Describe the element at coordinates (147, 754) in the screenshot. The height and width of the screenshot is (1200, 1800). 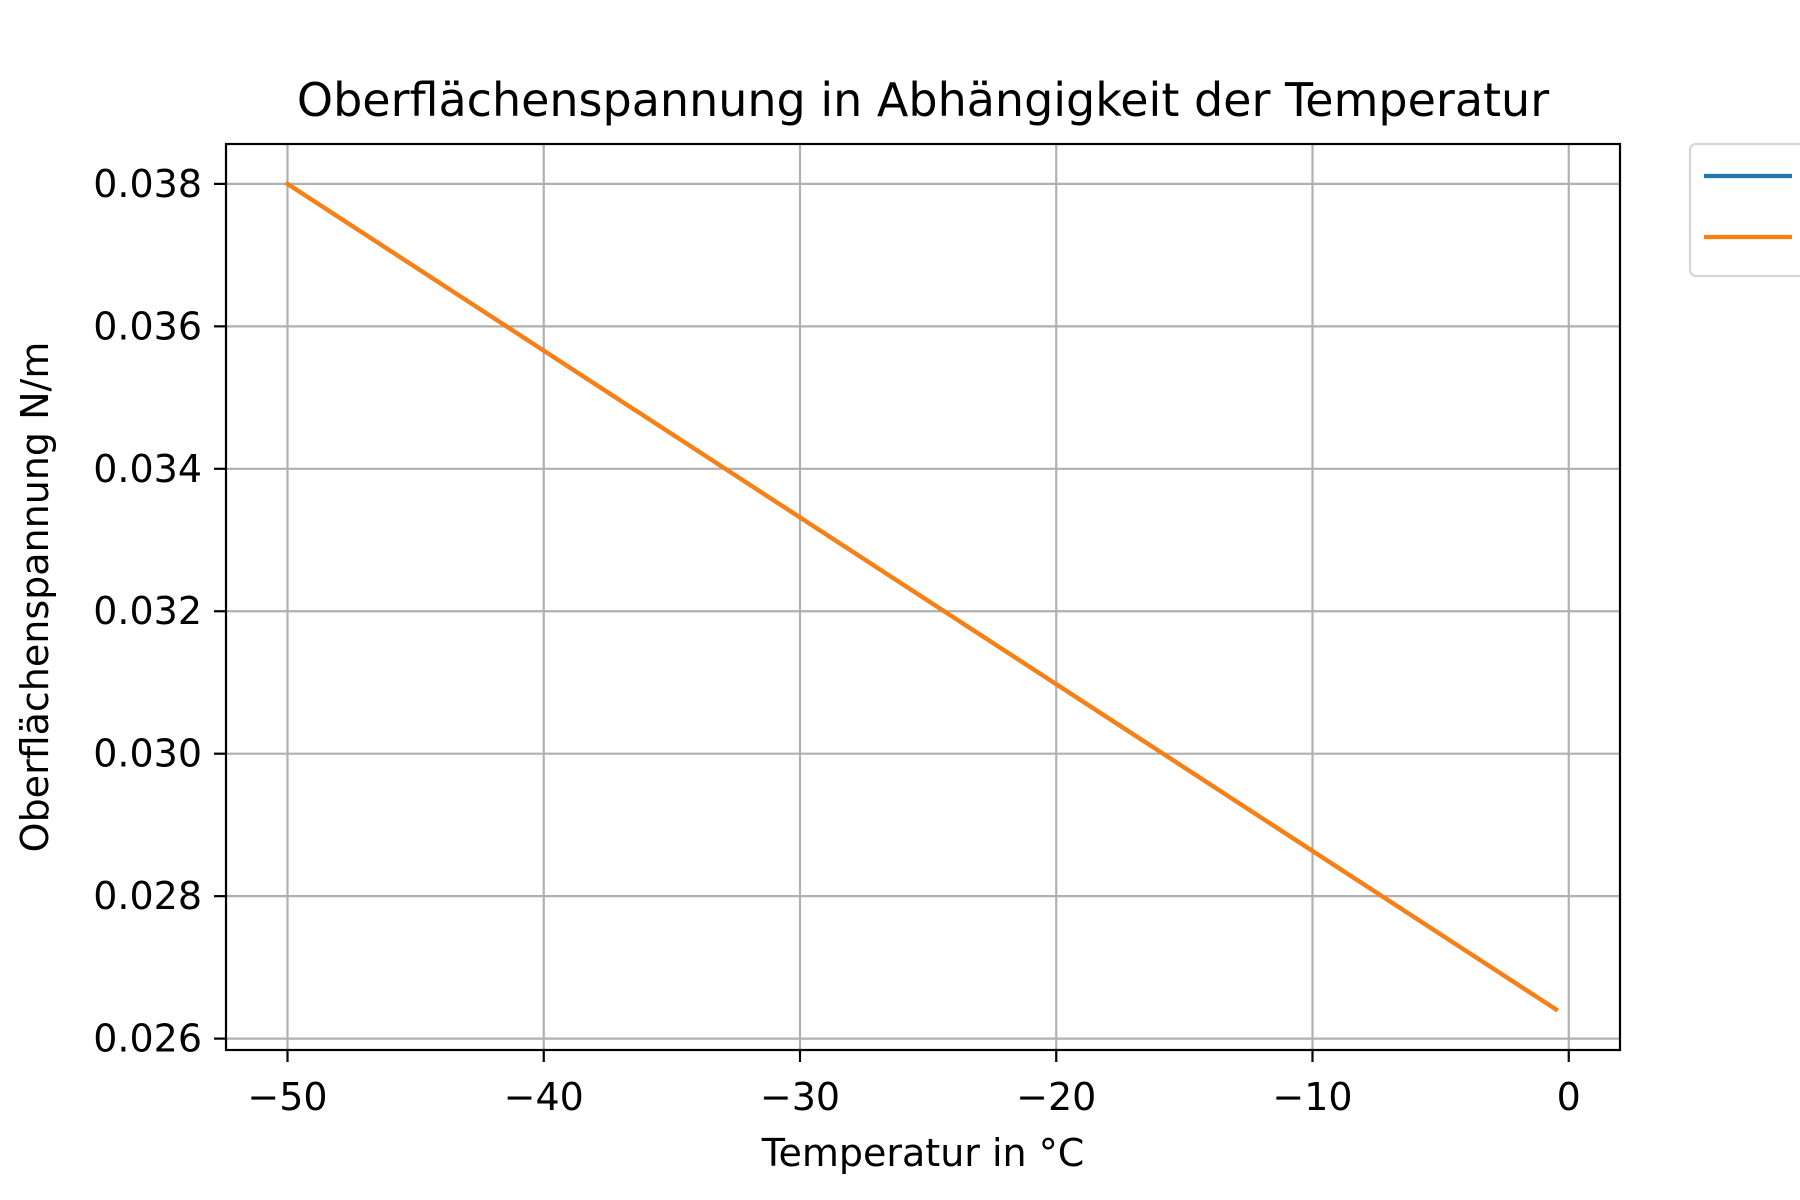
I see `y-tick-label: 0.030` at that location.